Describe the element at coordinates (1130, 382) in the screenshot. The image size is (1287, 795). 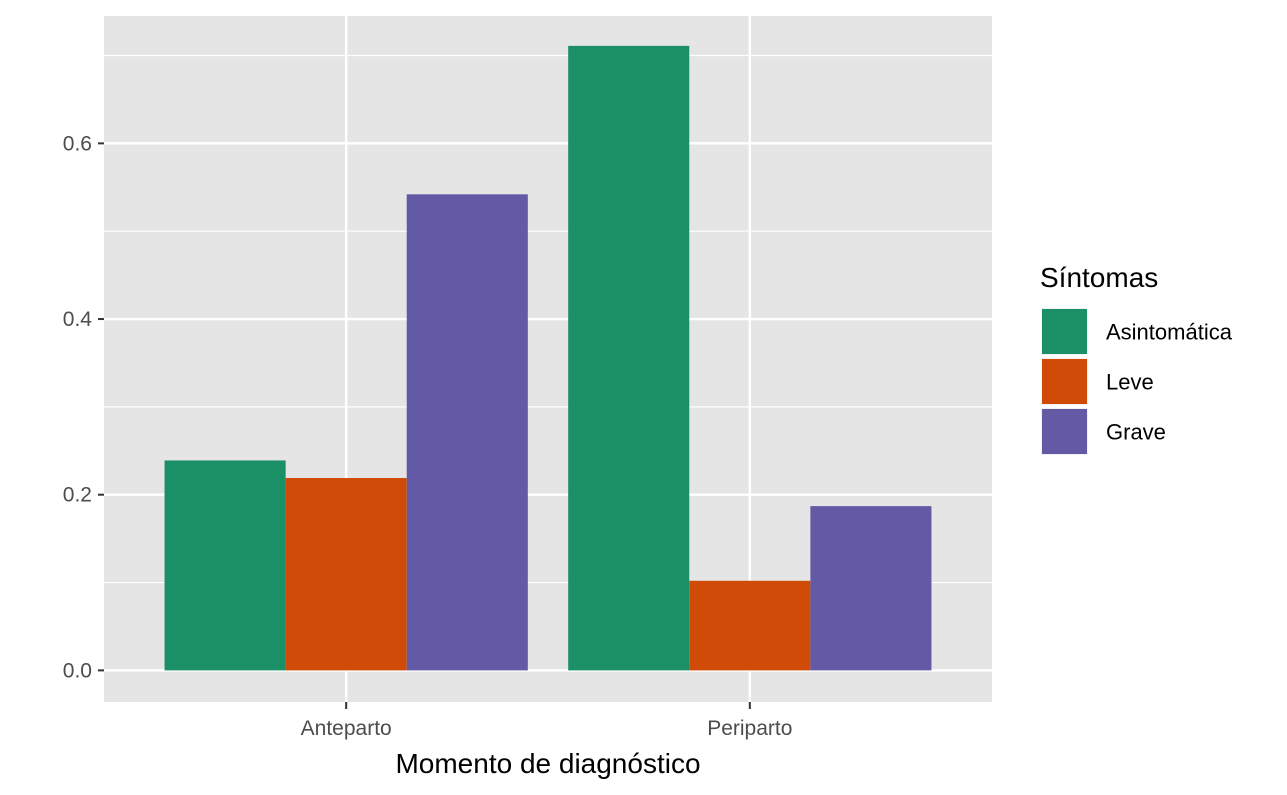
I see `legend-label: Leve` at that location.